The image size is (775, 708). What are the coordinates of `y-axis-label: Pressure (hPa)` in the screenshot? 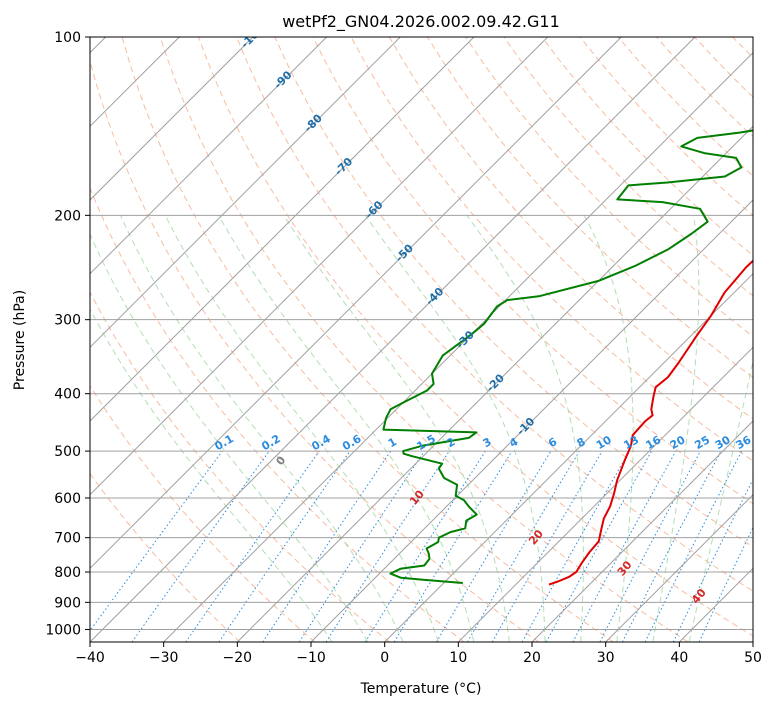 It's located at (20, 340).